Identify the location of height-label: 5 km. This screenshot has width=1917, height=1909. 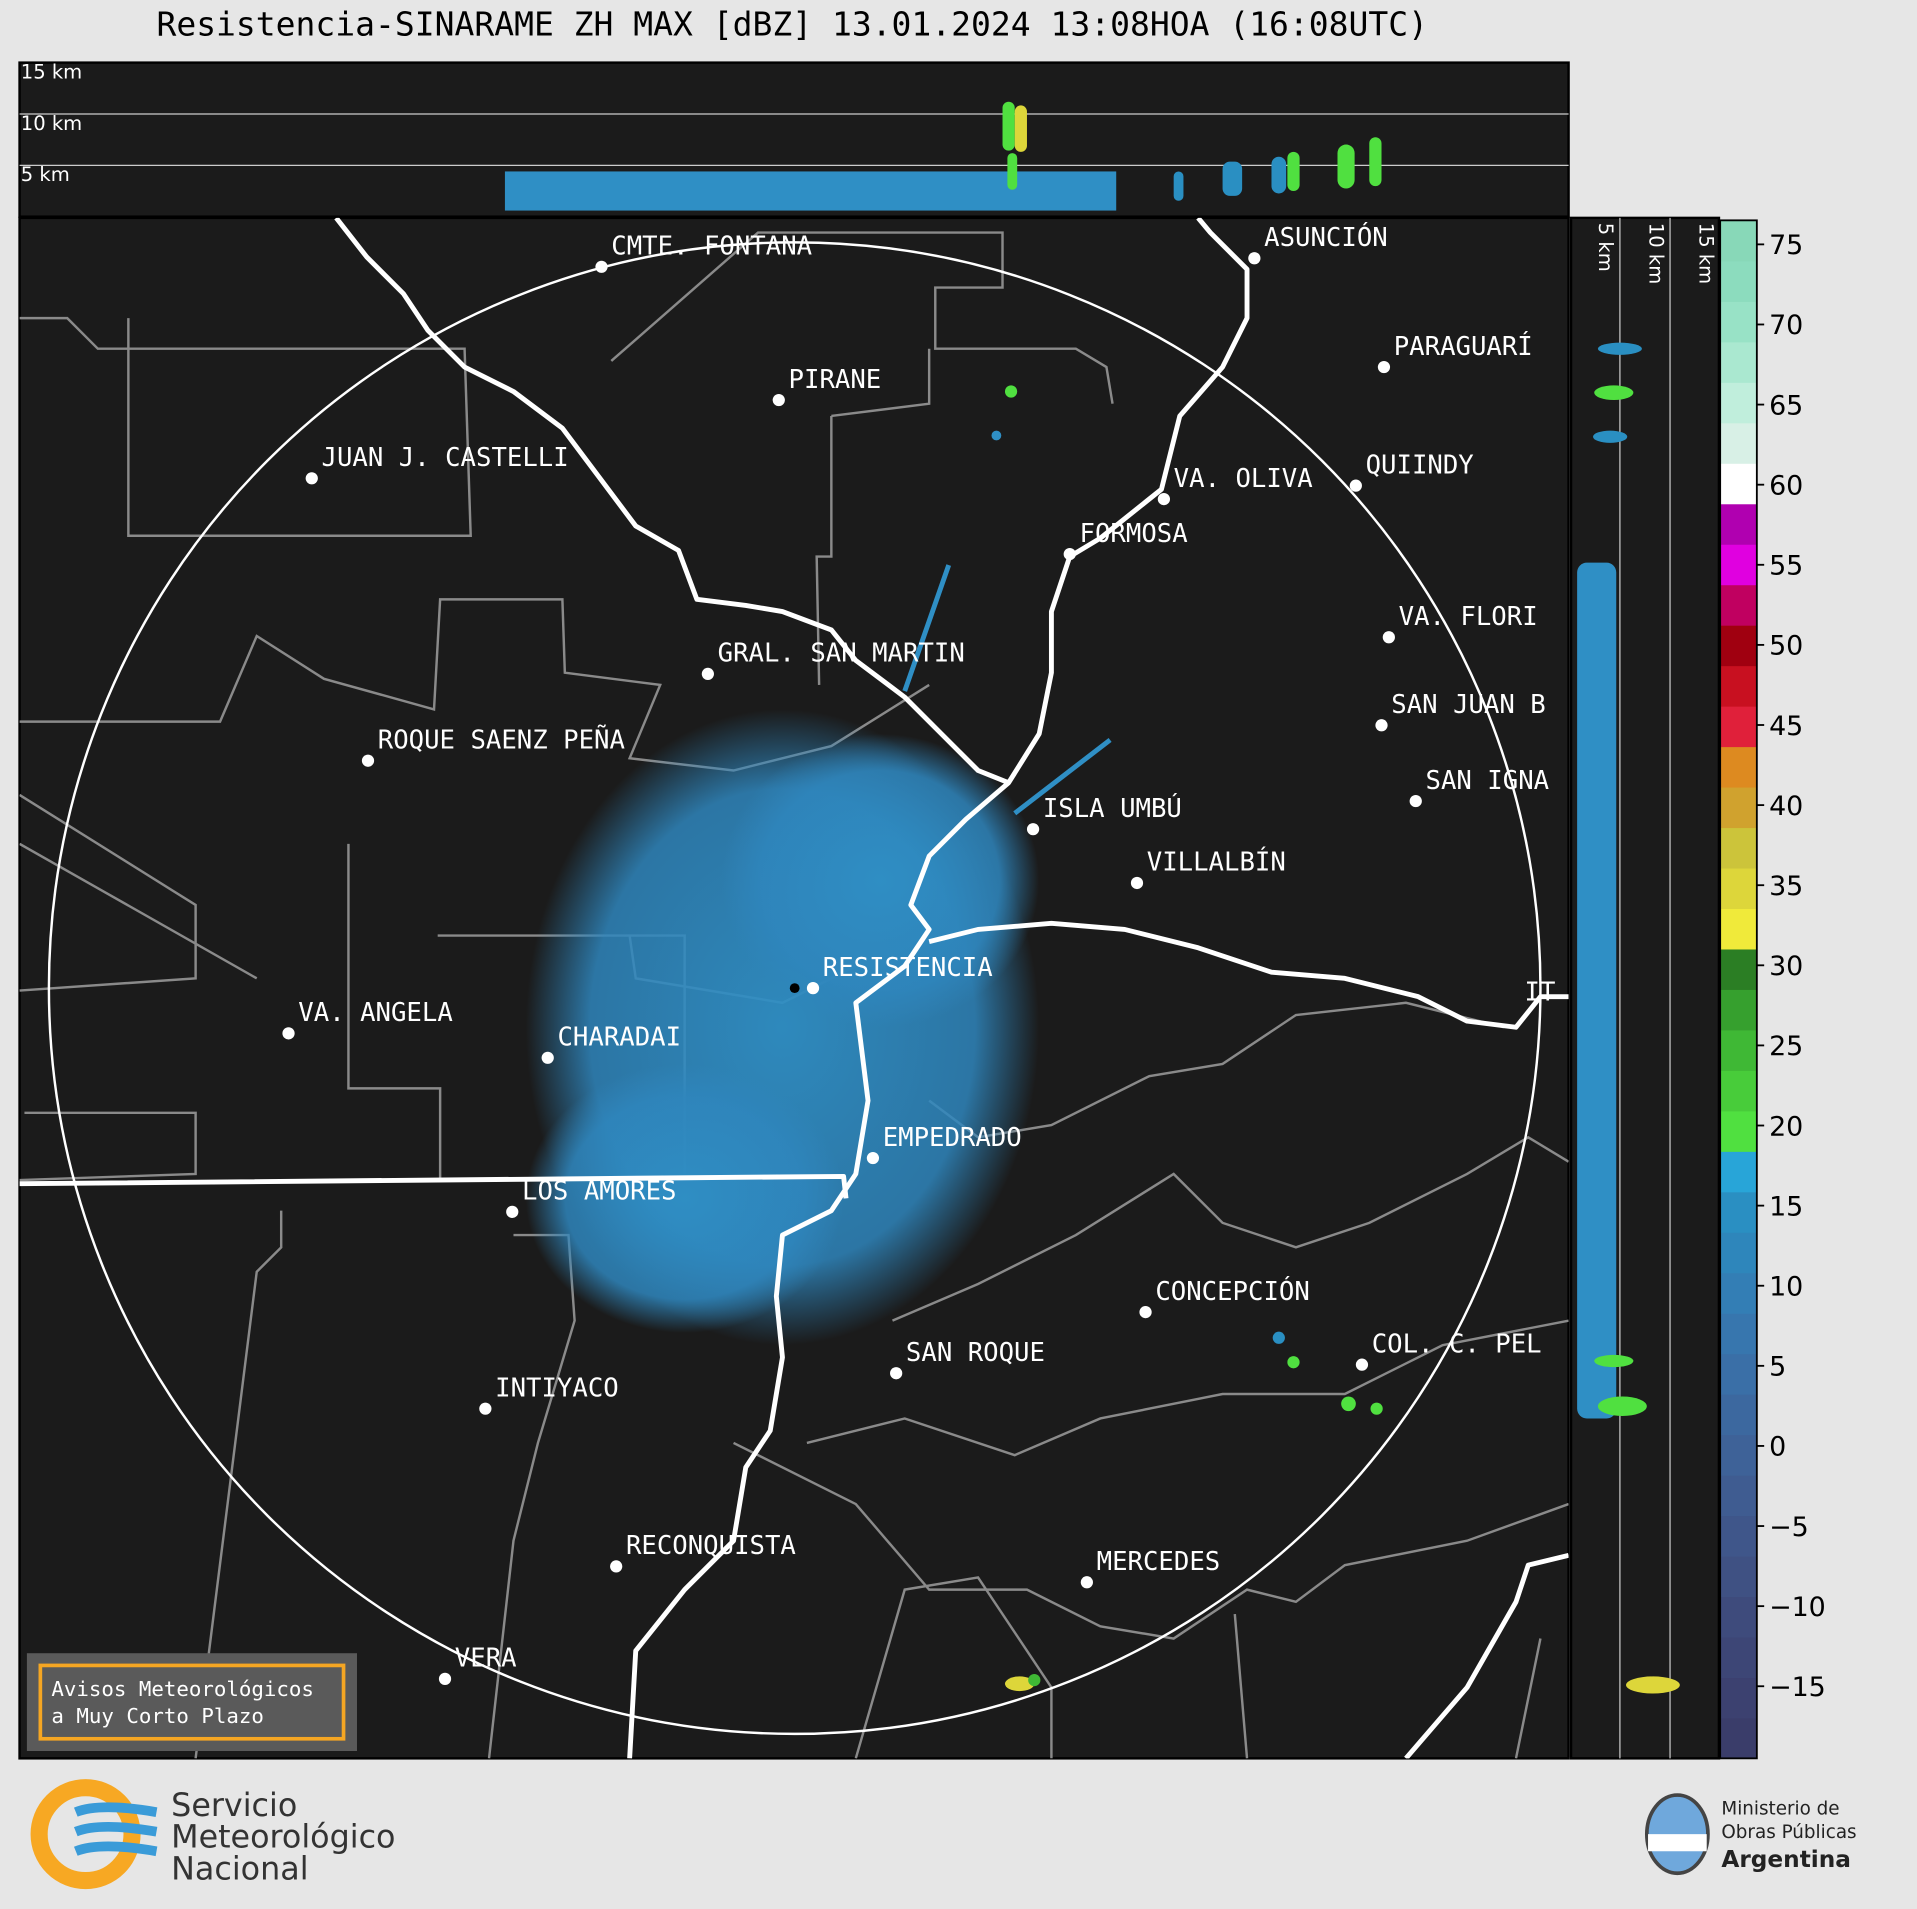
(45, 174).